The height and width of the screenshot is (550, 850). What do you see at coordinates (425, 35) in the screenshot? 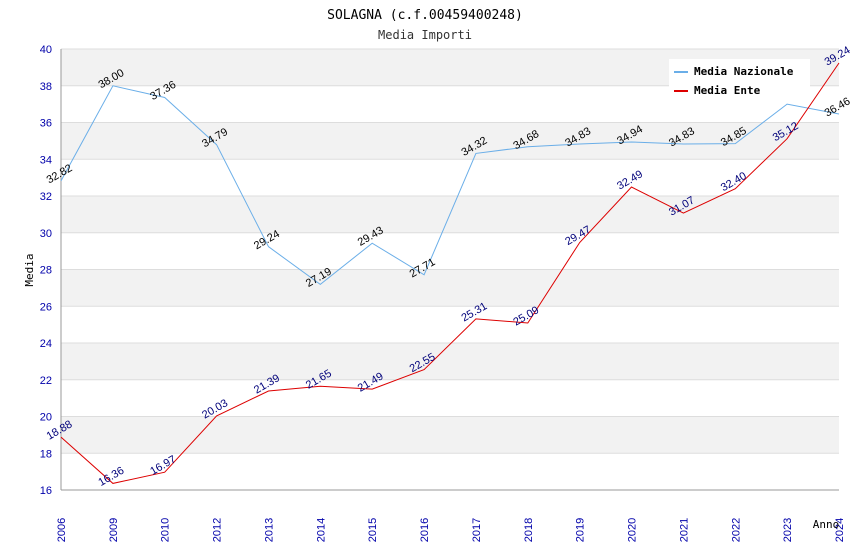
I see `chart-subtitle: Media Importi` at bounding box center [425, 35].